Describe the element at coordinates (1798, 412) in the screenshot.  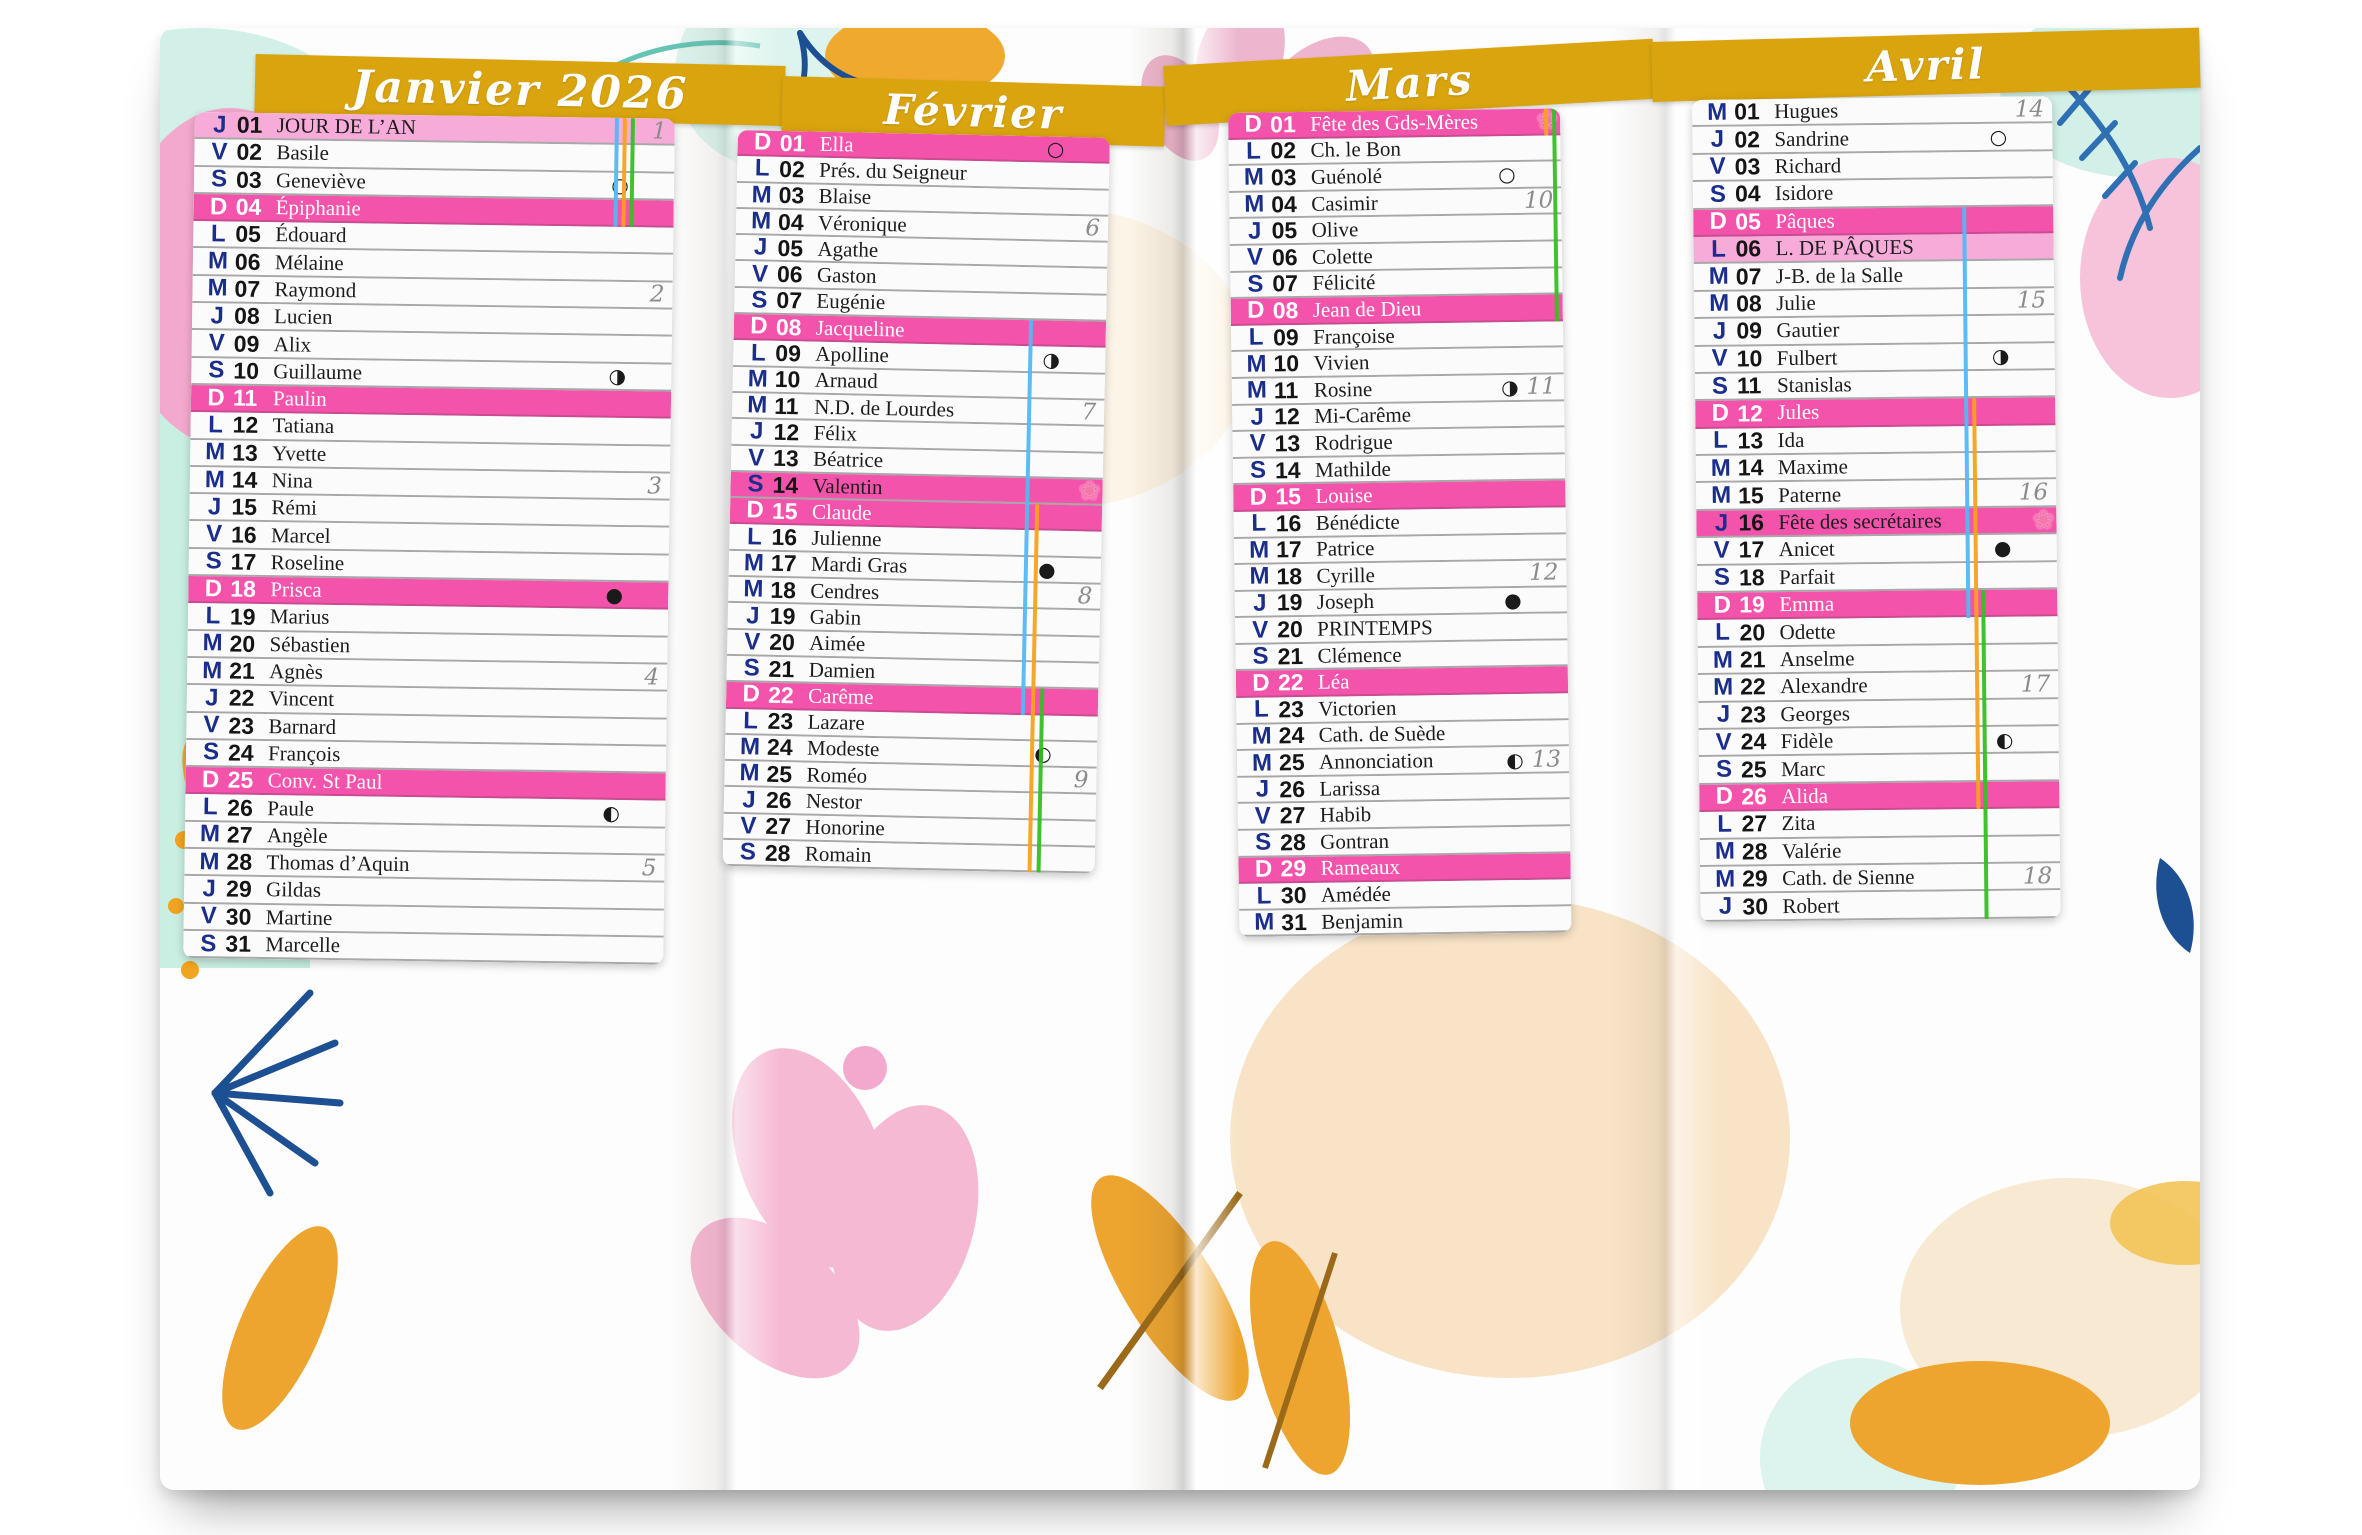
I see `day-name: Jules` at that location.